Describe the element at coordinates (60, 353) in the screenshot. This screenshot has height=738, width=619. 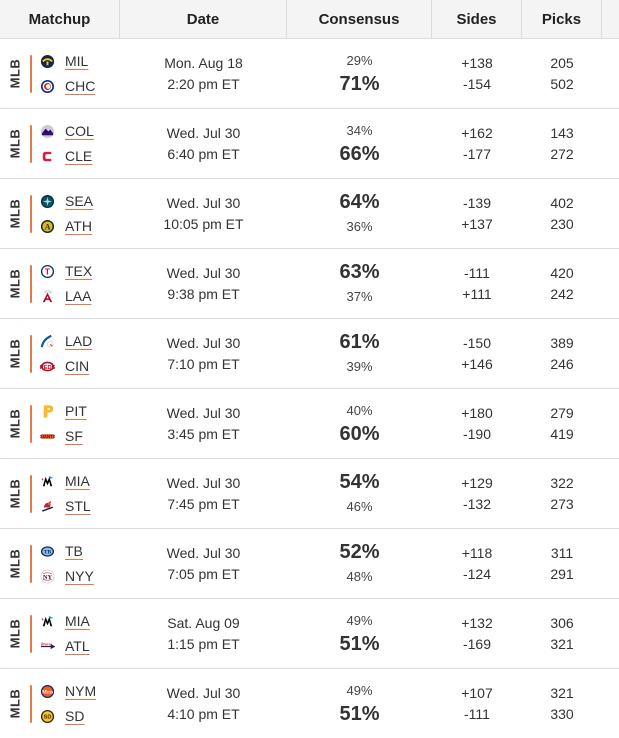
I see `matchup-cell: MLB LAD REDS CIN` at that location.